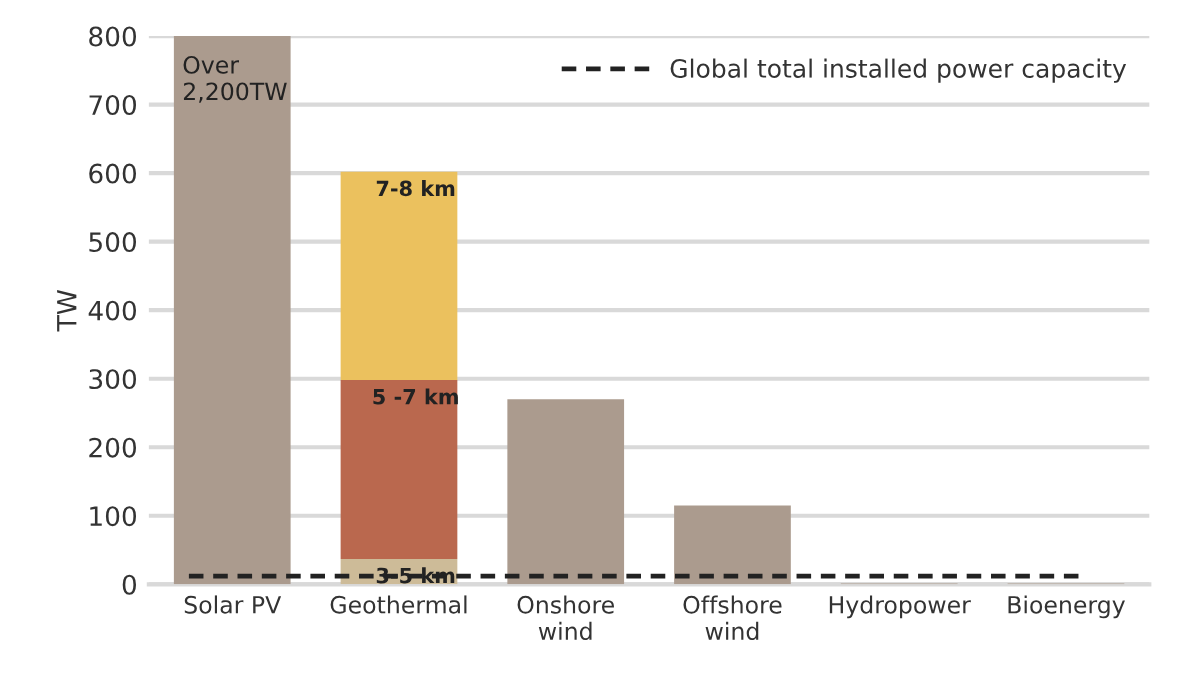 The width and height of the screenshot is (1191, 681). What do you see at coordinates (113, 173) in the screenshot?
I see `y-tick-label: 600` at bounding box center [113, 173].